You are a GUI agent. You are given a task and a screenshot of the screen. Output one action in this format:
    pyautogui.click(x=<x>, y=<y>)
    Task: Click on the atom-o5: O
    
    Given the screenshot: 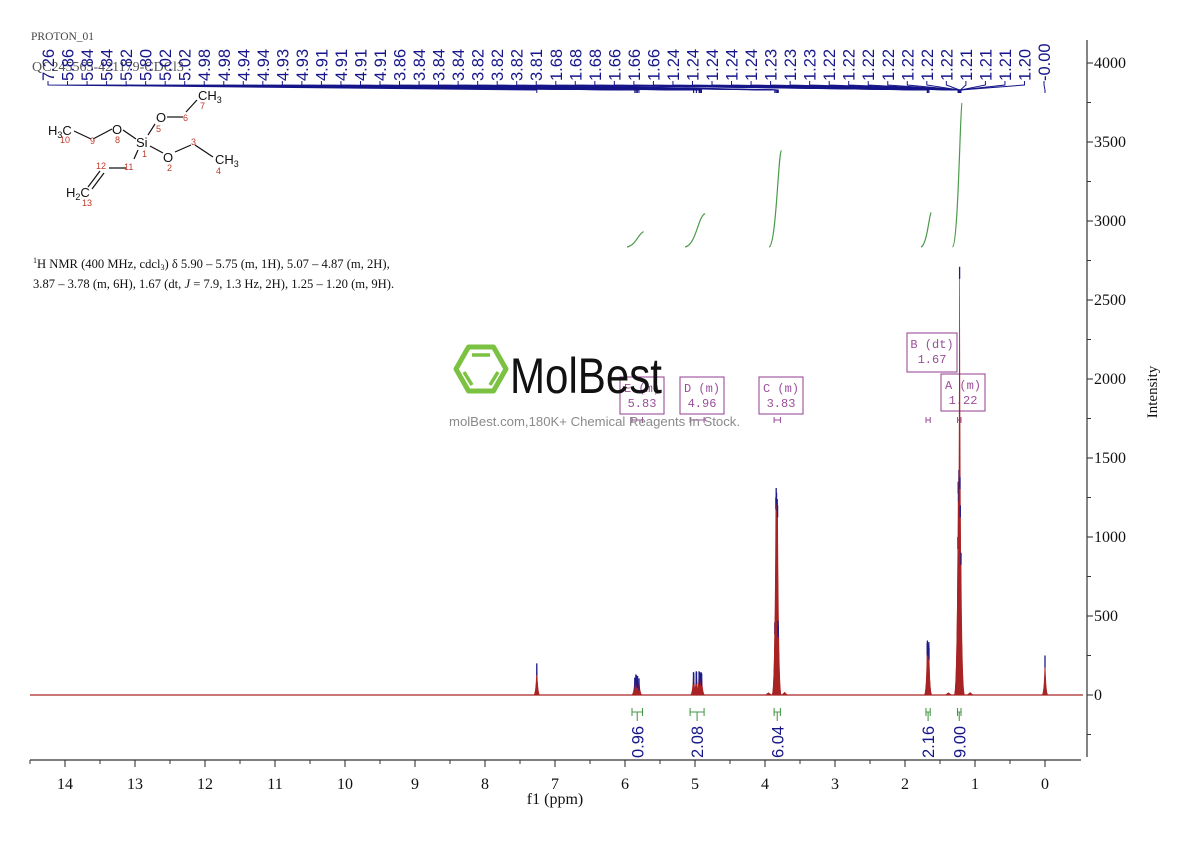 What is the action you would take?
    pyautogui.click(x=161, y=117)
    